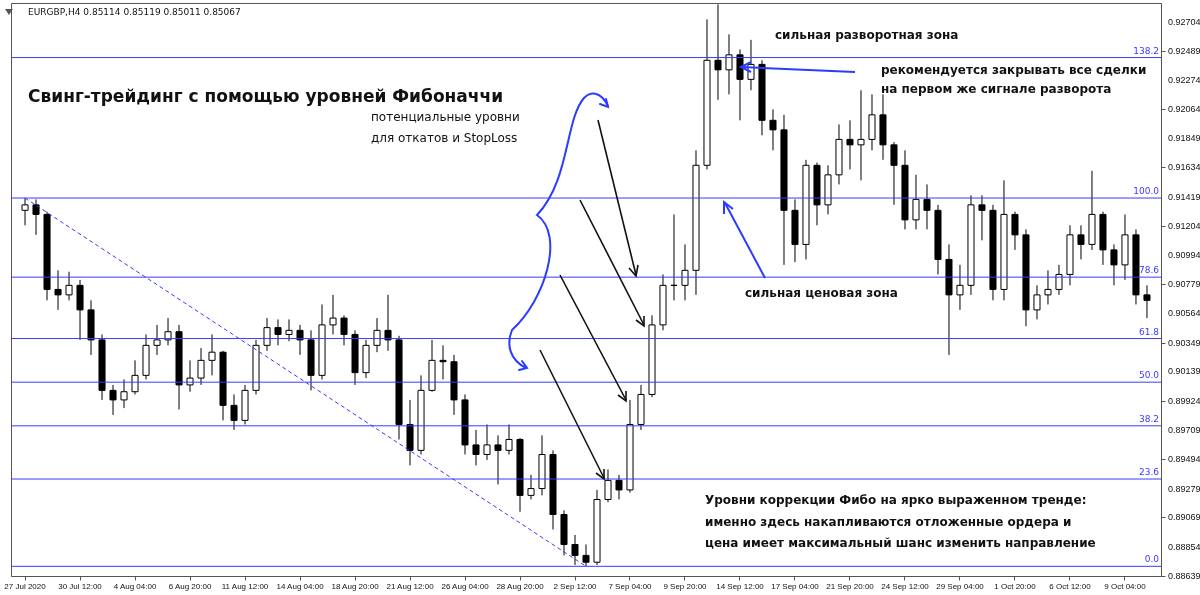  Describe the element at coordinates (821, 293) in the screenshot. I see `annotation: сильная ценовая зона` at that location.